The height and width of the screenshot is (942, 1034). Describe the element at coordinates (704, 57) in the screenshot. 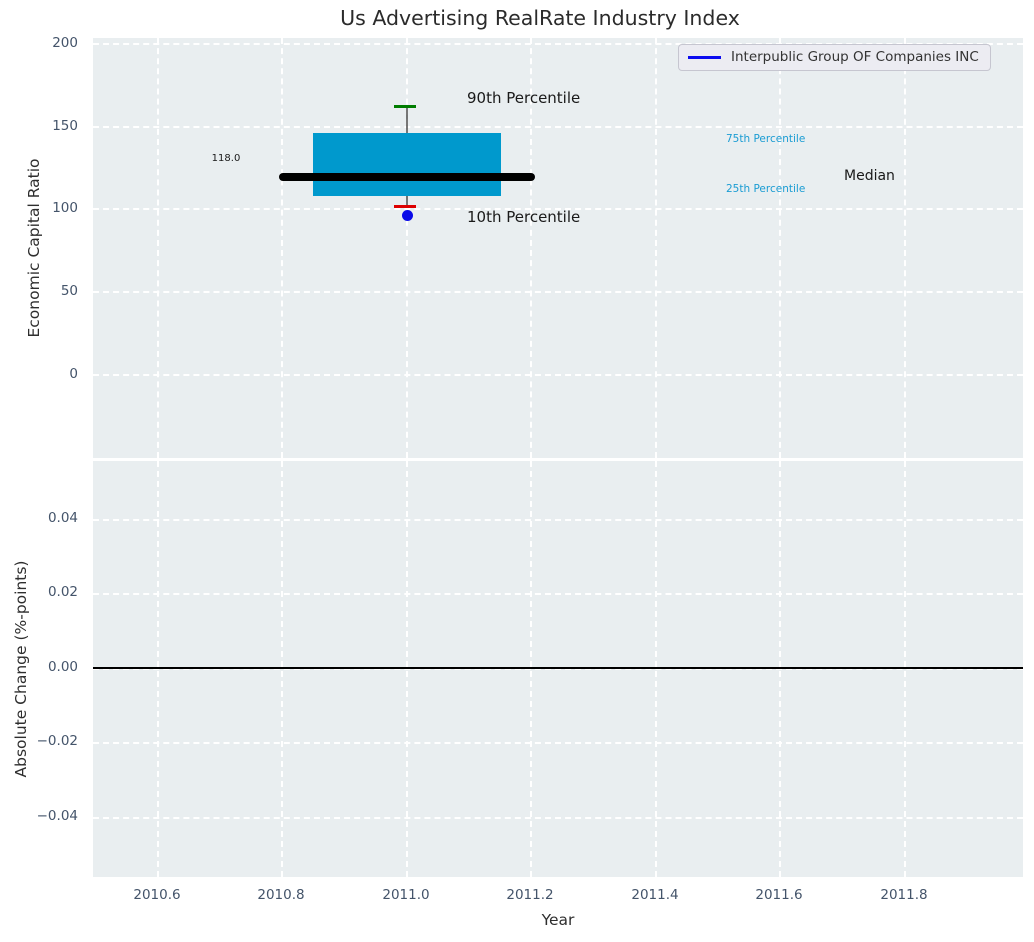

I see `legend-line-sample` at that location.